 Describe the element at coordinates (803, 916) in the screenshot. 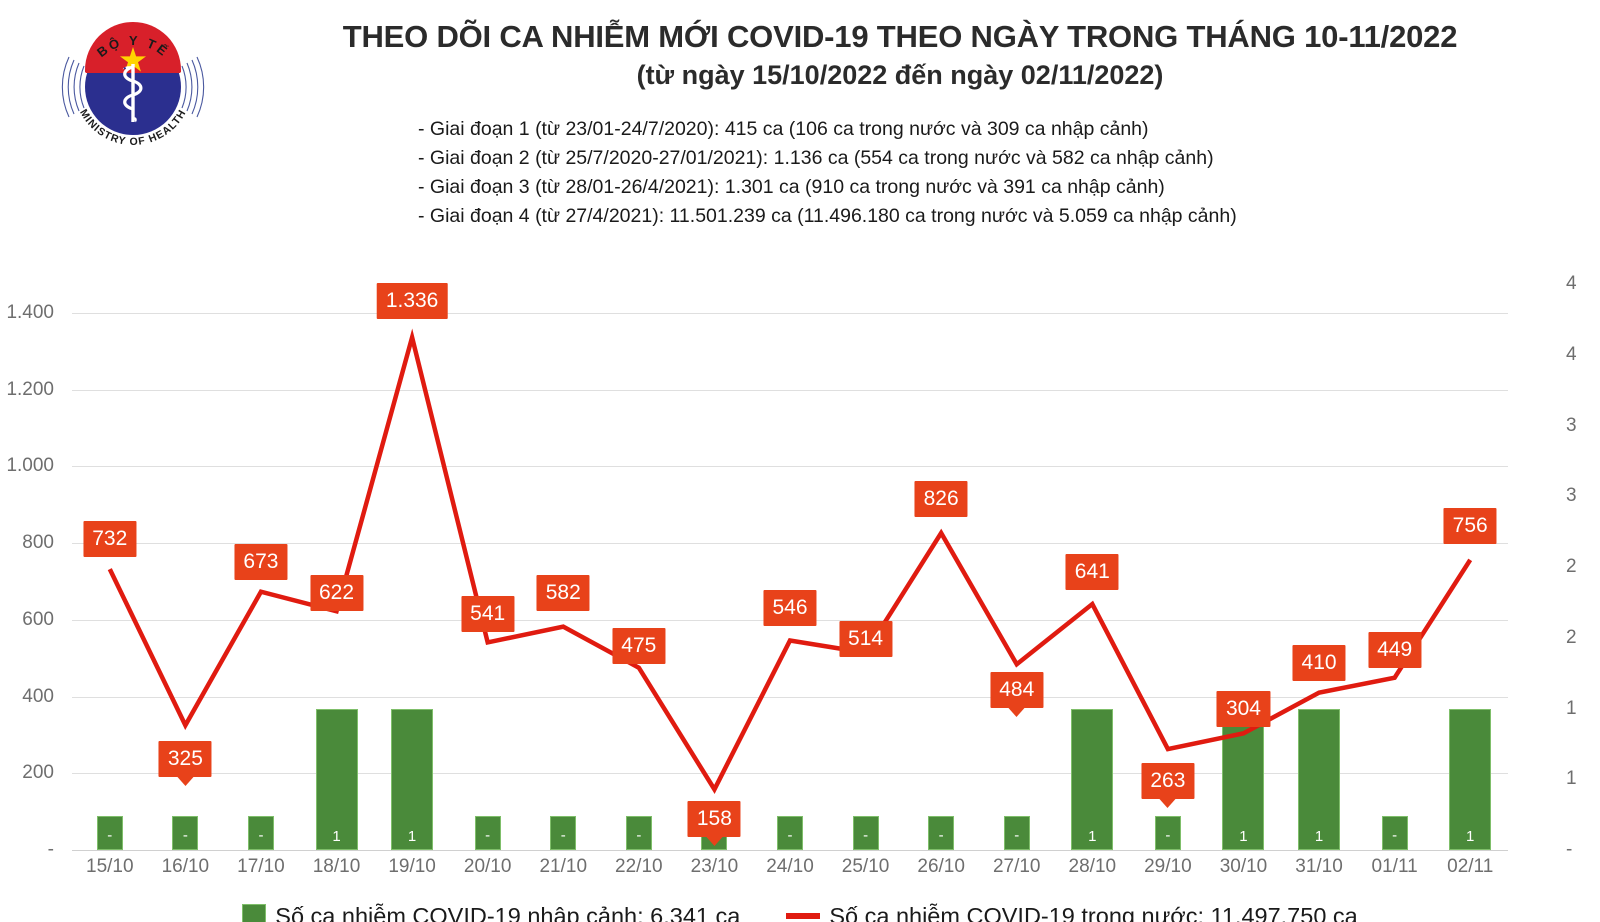

I see `red-line-icon` at that location.